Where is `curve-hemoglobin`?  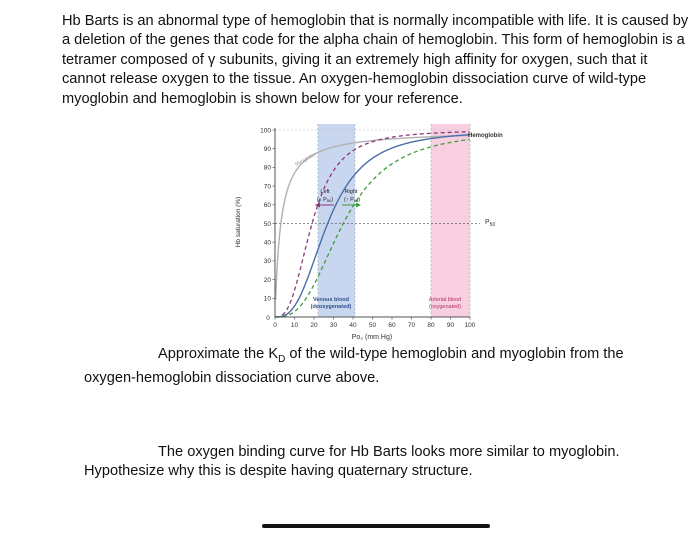
curve-hemoglobin is located at coordinates (372, 225).